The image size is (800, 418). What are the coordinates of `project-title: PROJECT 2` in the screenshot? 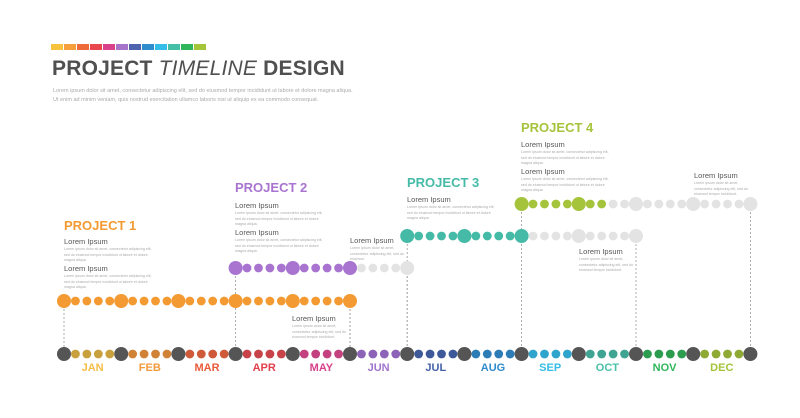 It's located at (271, 187).